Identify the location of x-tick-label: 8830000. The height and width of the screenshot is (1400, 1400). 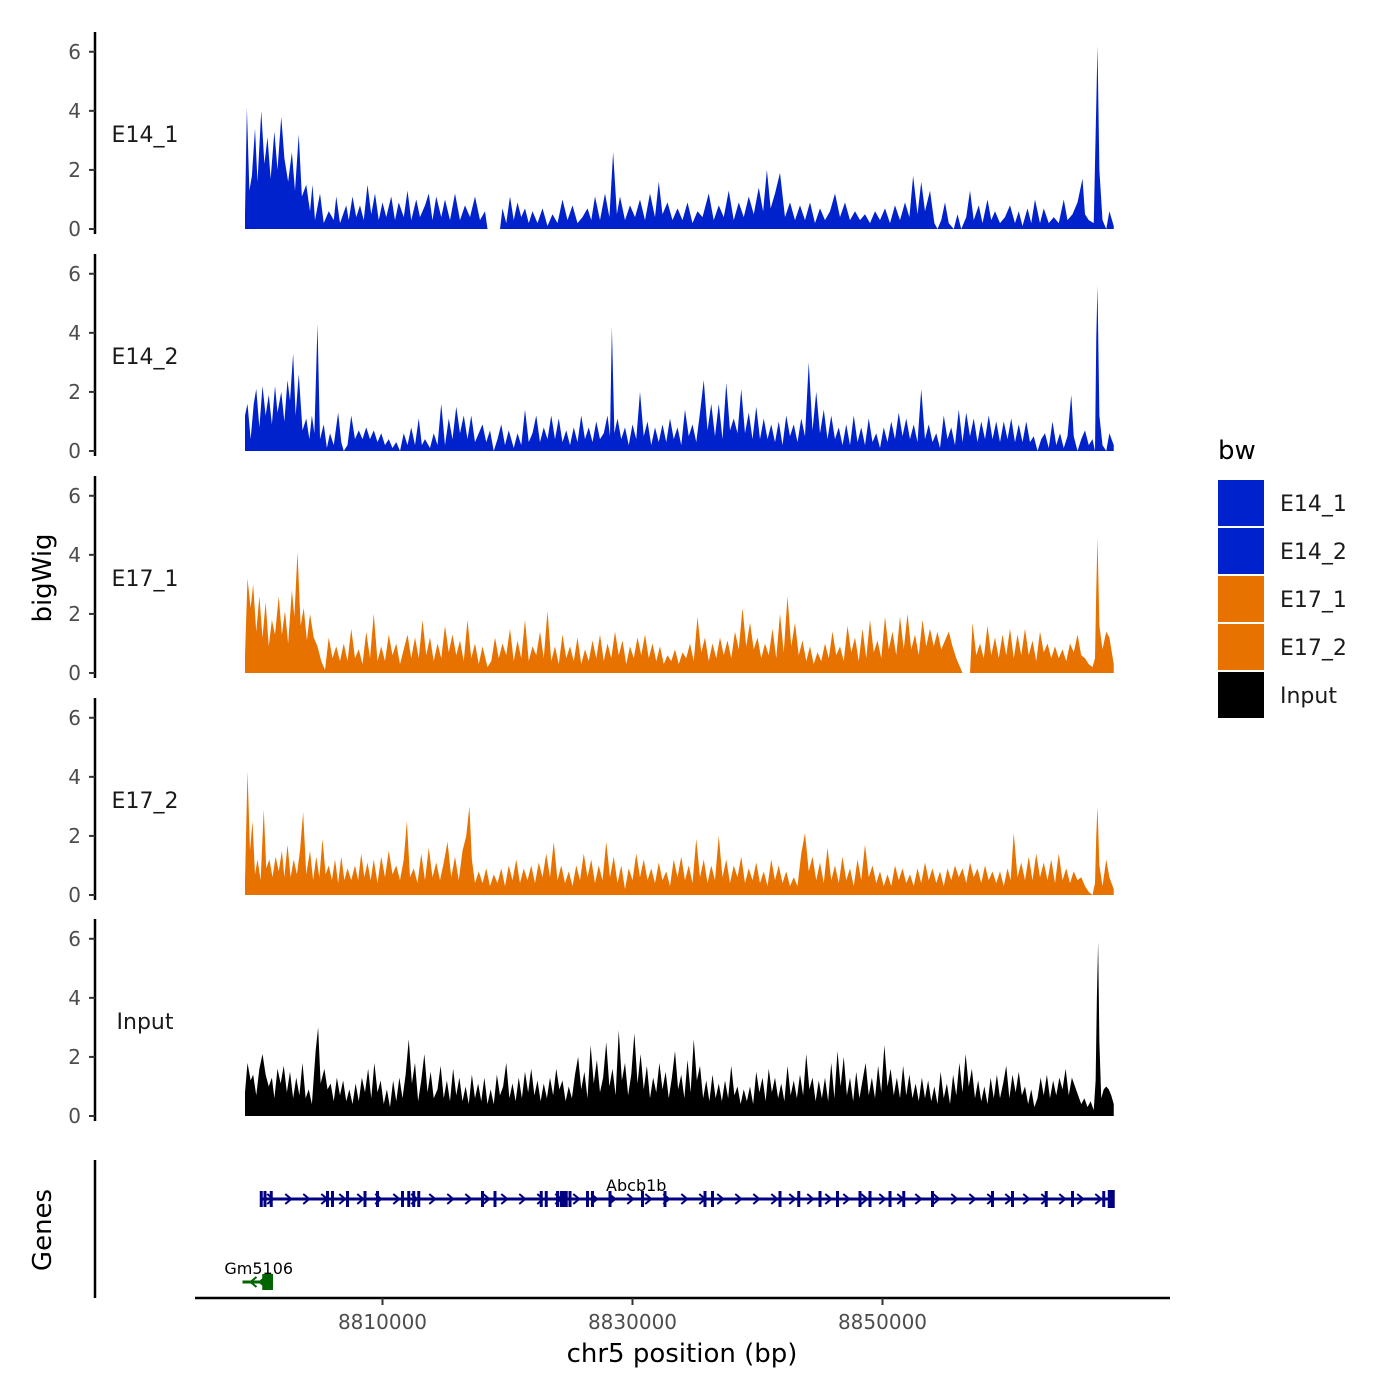
(632, 1322).